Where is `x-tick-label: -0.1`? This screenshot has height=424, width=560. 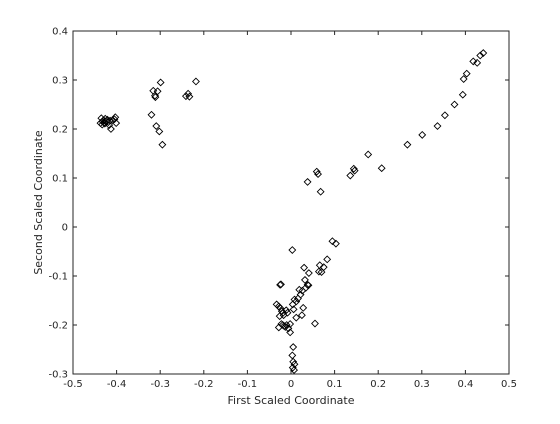 x-tick-label: -0.1 is located at coordinates (248, 384).